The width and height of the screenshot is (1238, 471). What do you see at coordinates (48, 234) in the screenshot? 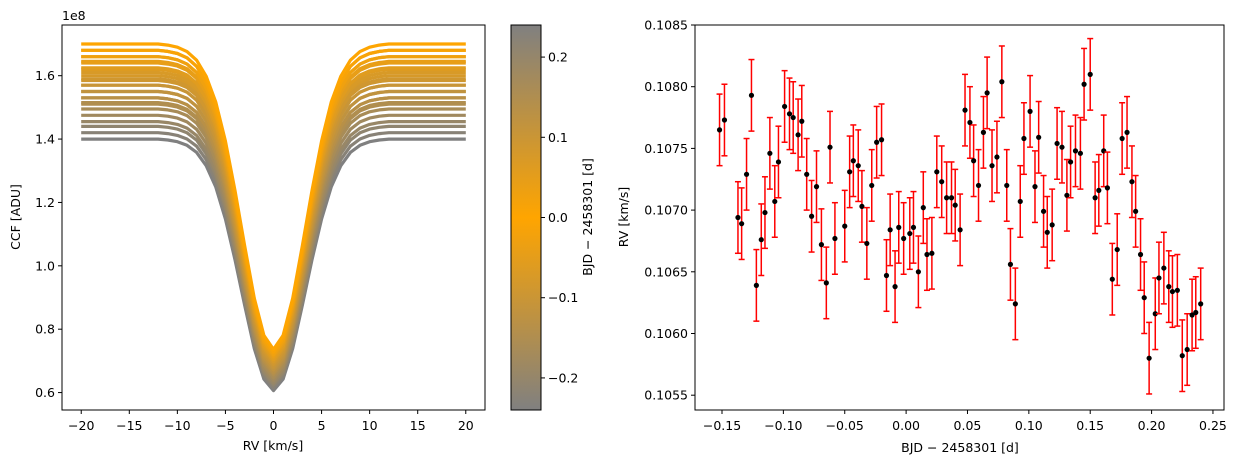
I see `ccf-y-ticks: 0.6 0.8 1.0 1.2 1.4 1.6` at bounding box center [48, 234].